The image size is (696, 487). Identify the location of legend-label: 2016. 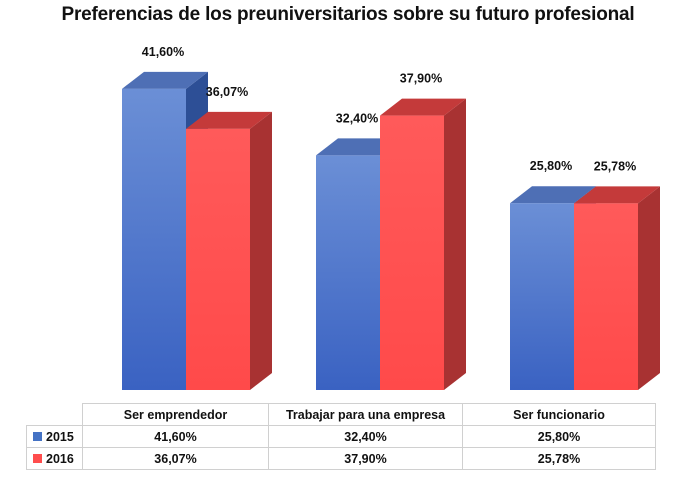
(60, 458).